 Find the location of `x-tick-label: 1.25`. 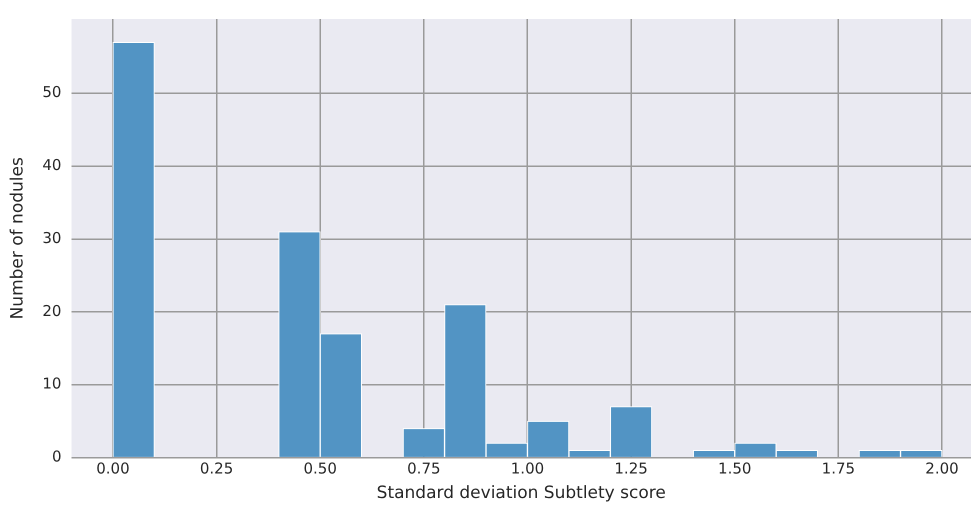

x-tick-label: 1.25 is located at coordinates (631, 468).